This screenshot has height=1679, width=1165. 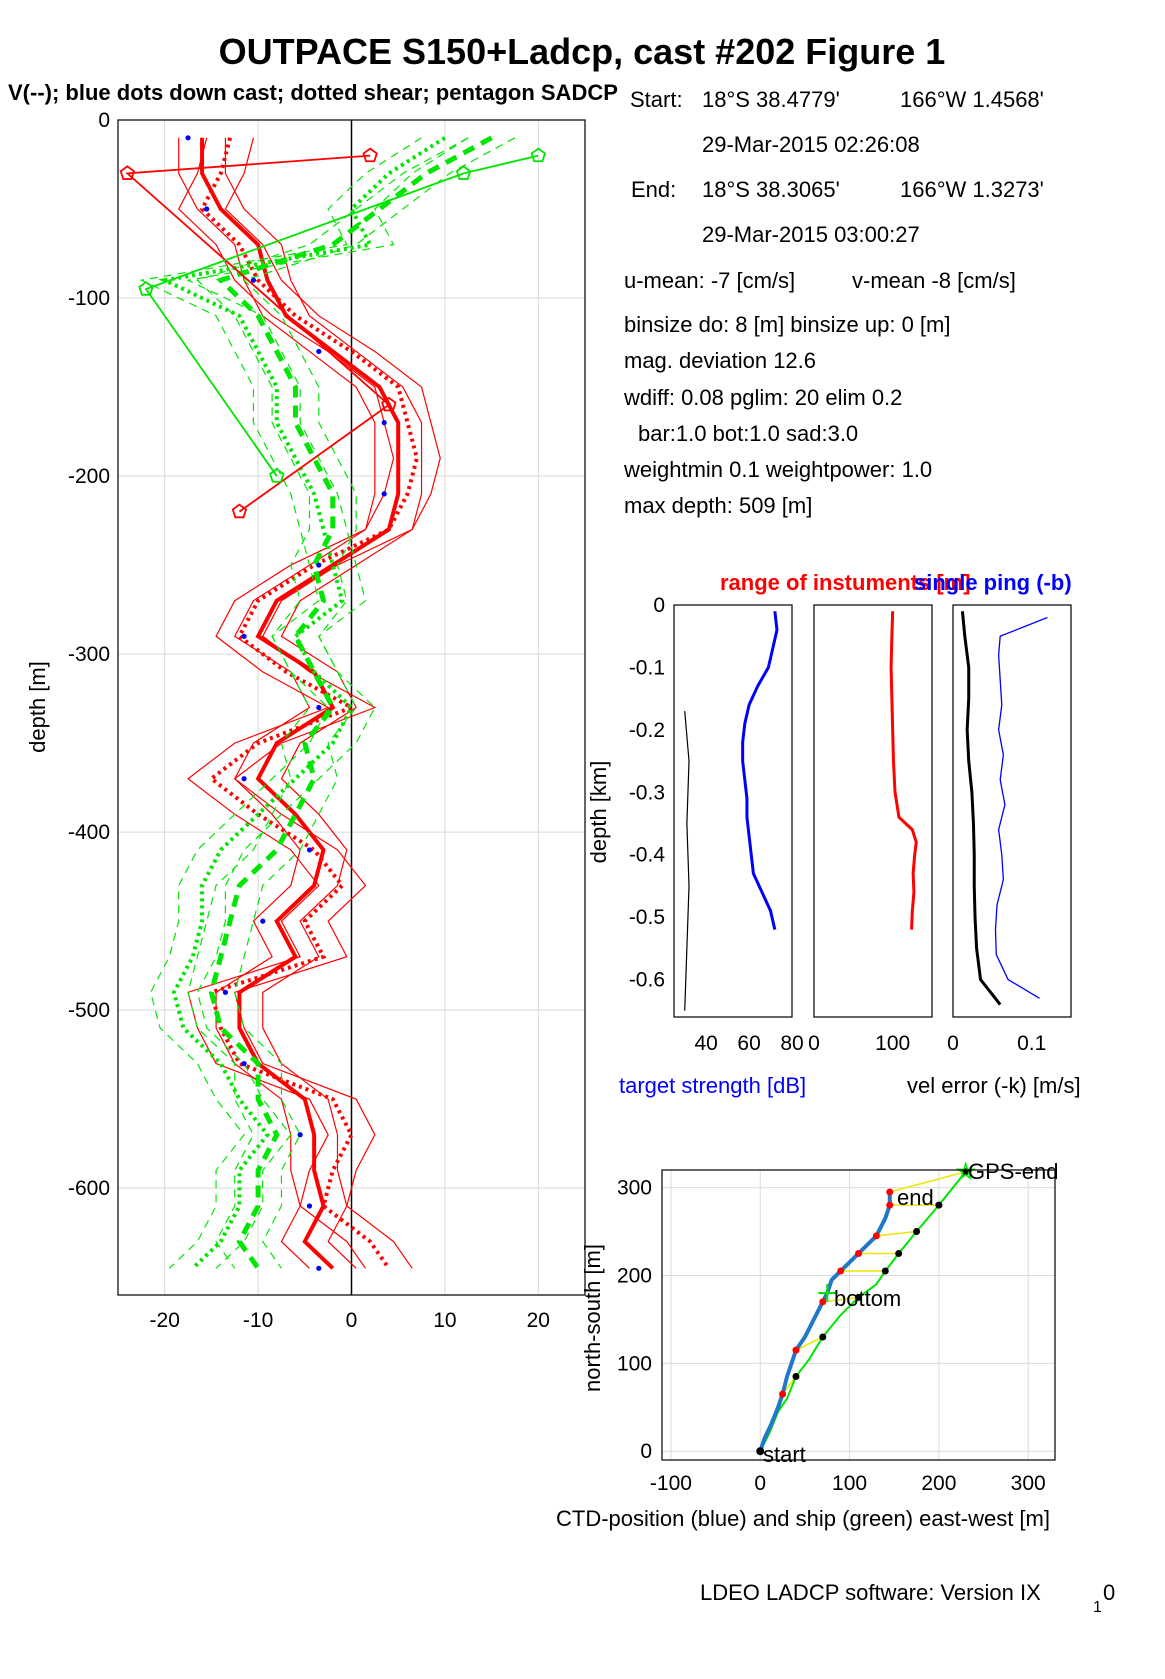 I want to click on pos-x-tick-label: 300, so click(x=1028, y=1483).